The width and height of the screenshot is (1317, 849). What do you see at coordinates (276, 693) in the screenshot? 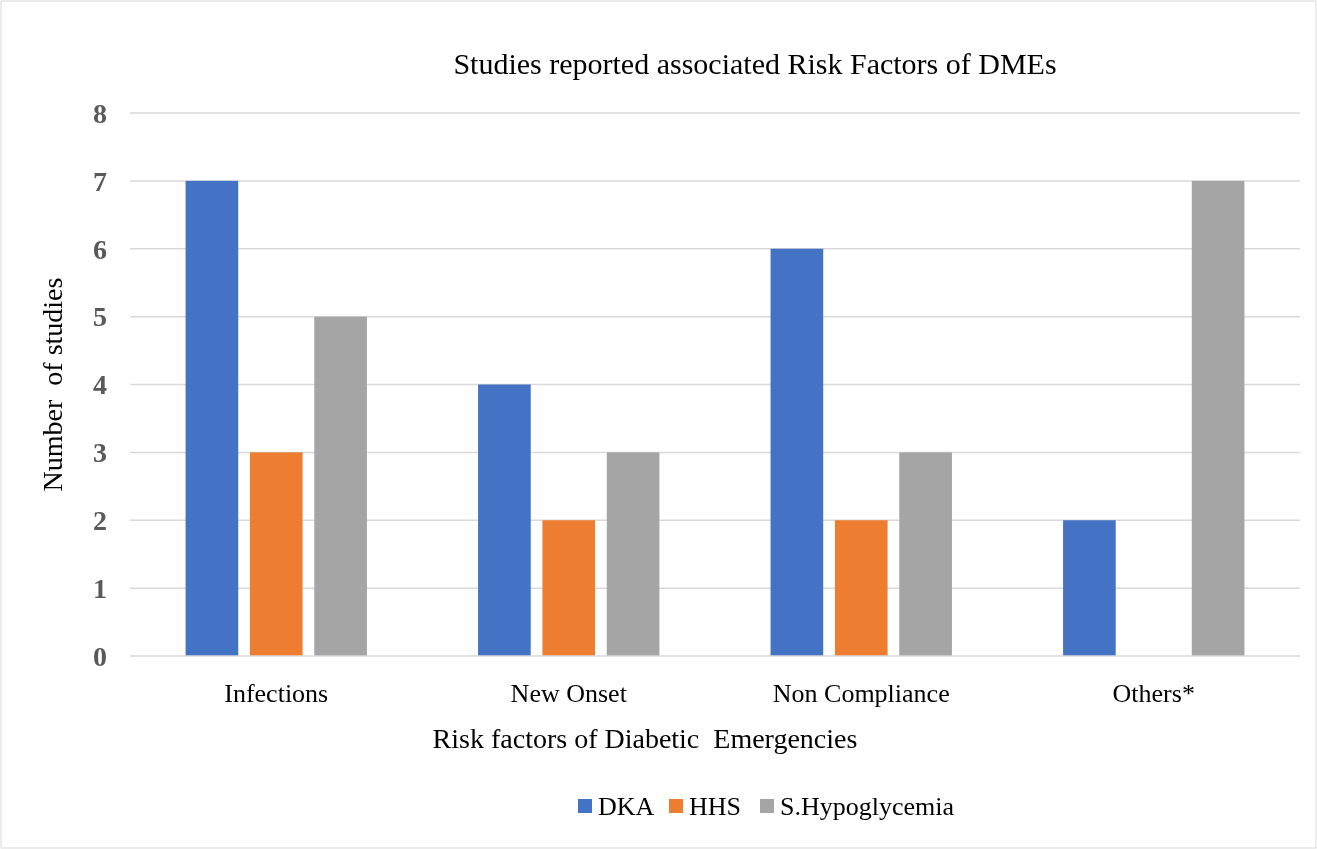
I see `x-tick-label: Infections` at bounding box center [276, 693].